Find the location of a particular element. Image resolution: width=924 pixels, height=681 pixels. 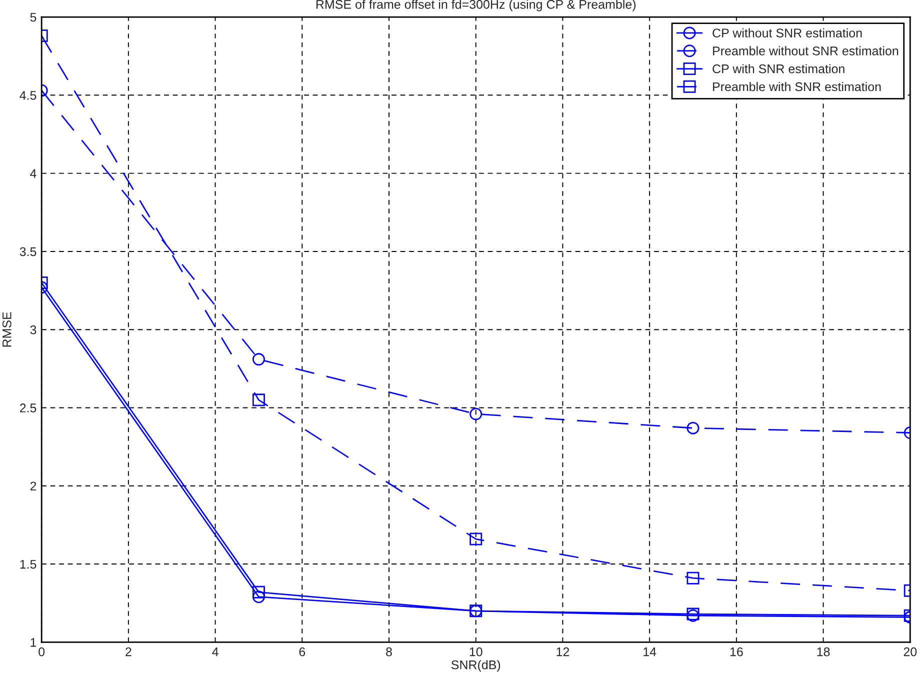

legend-label: Preamble with SNR estimation is located at coordinates (797, 87).